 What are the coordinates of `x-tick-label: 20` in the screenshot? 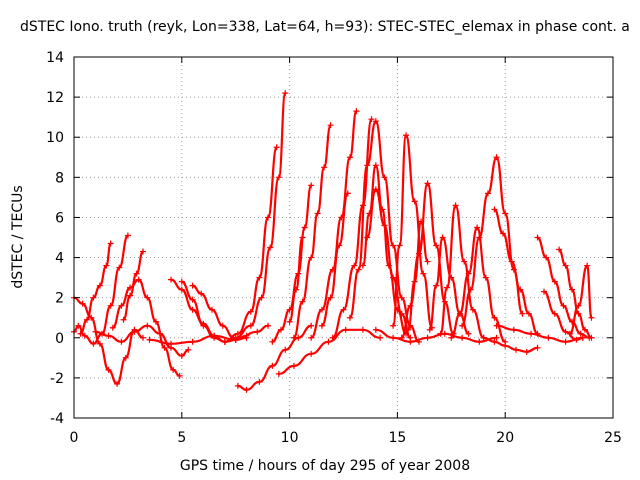 It's located at (505, 438).